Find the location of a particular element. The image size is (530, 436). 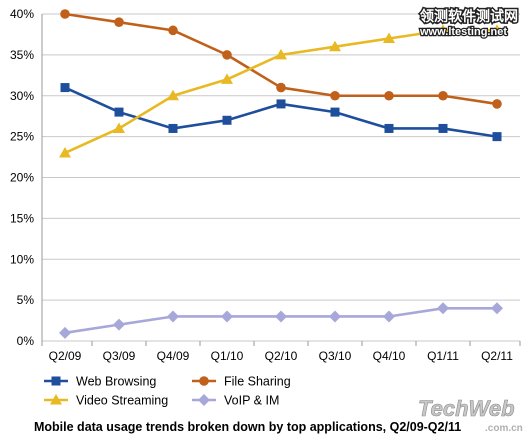

y-tick-label: 40% is located at coordinates (22, 14).